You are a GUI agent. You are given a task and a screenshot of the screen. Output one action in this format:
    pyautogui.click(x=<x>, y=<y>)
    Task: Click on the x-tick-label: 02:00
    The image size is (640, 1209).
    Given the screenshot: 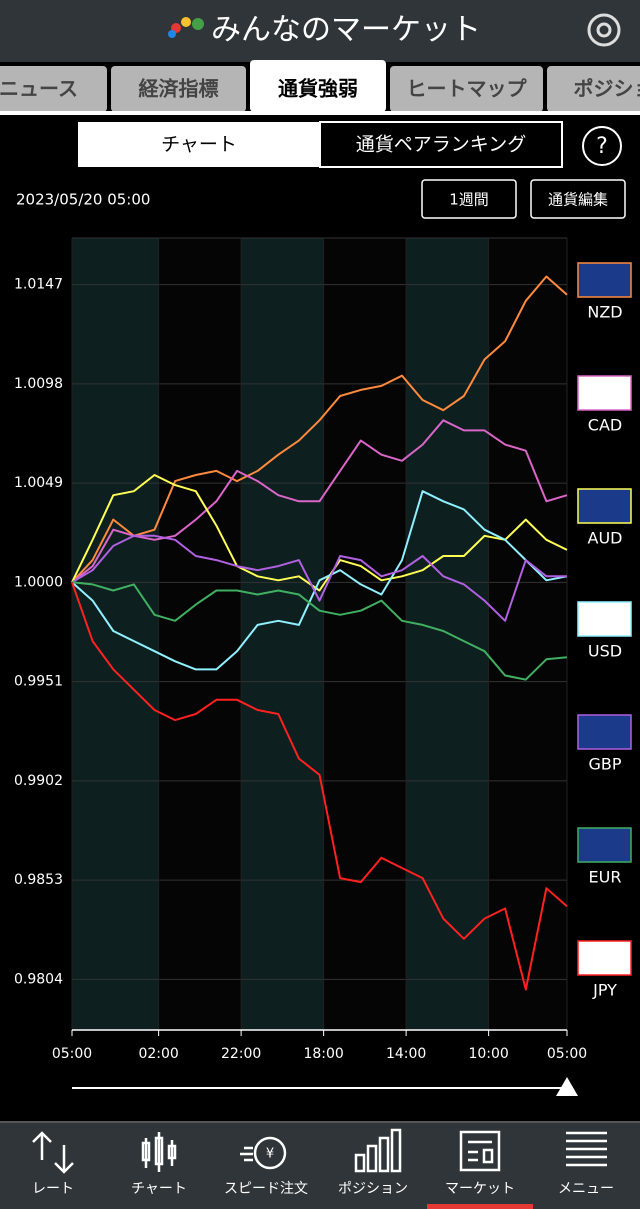 What is the action you would take?
    pyautogui.click(x=158, y=1054)
    